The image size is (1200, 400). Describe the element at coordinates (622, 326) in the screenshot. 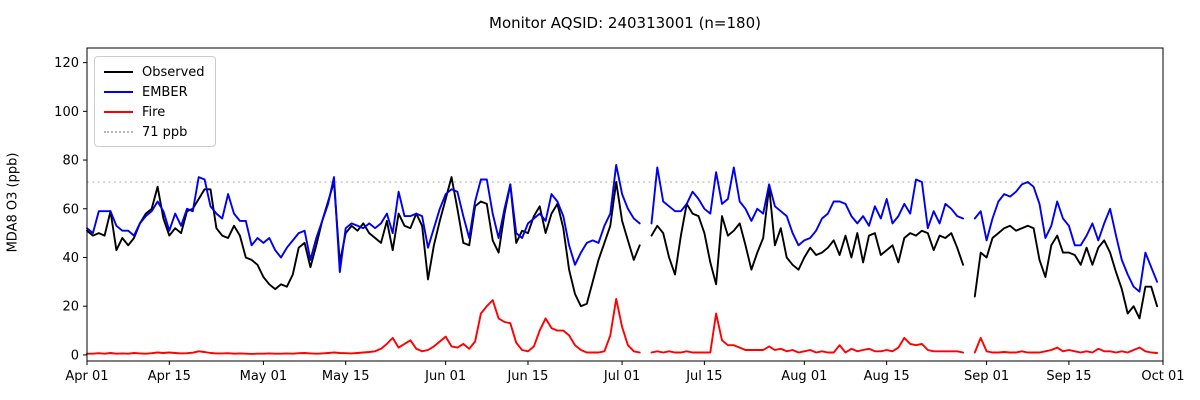

I see `series-line-fire` at that location.